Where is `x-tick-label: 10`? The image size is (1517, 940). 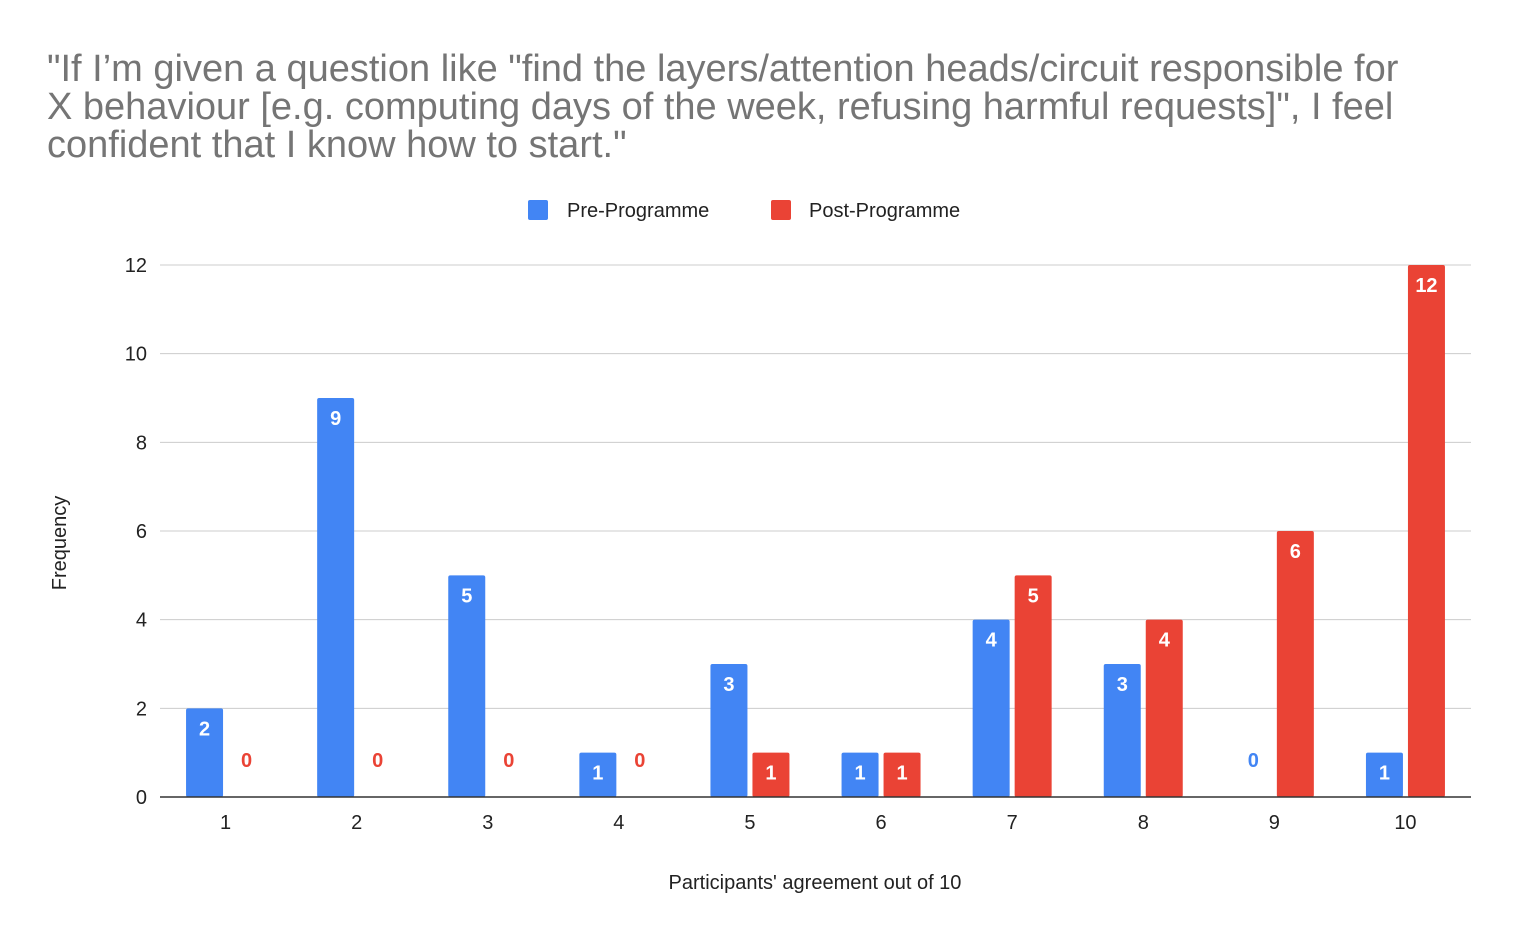
x-tick-label: 10 is located at coordinates (1405, 823).